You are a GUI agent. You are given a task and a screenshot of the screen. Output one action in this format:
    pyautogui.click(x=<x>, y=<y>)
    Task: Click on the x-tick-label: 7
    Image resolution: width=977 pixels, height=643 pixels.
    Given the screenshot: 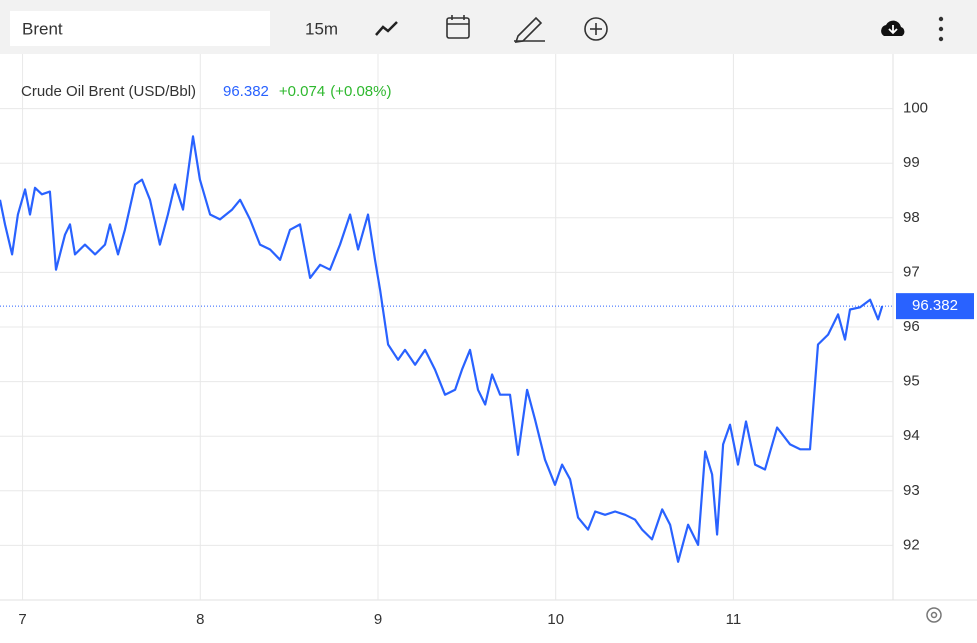 What is the action you would take?
    pyautogui.click(x=22, y=619)
    